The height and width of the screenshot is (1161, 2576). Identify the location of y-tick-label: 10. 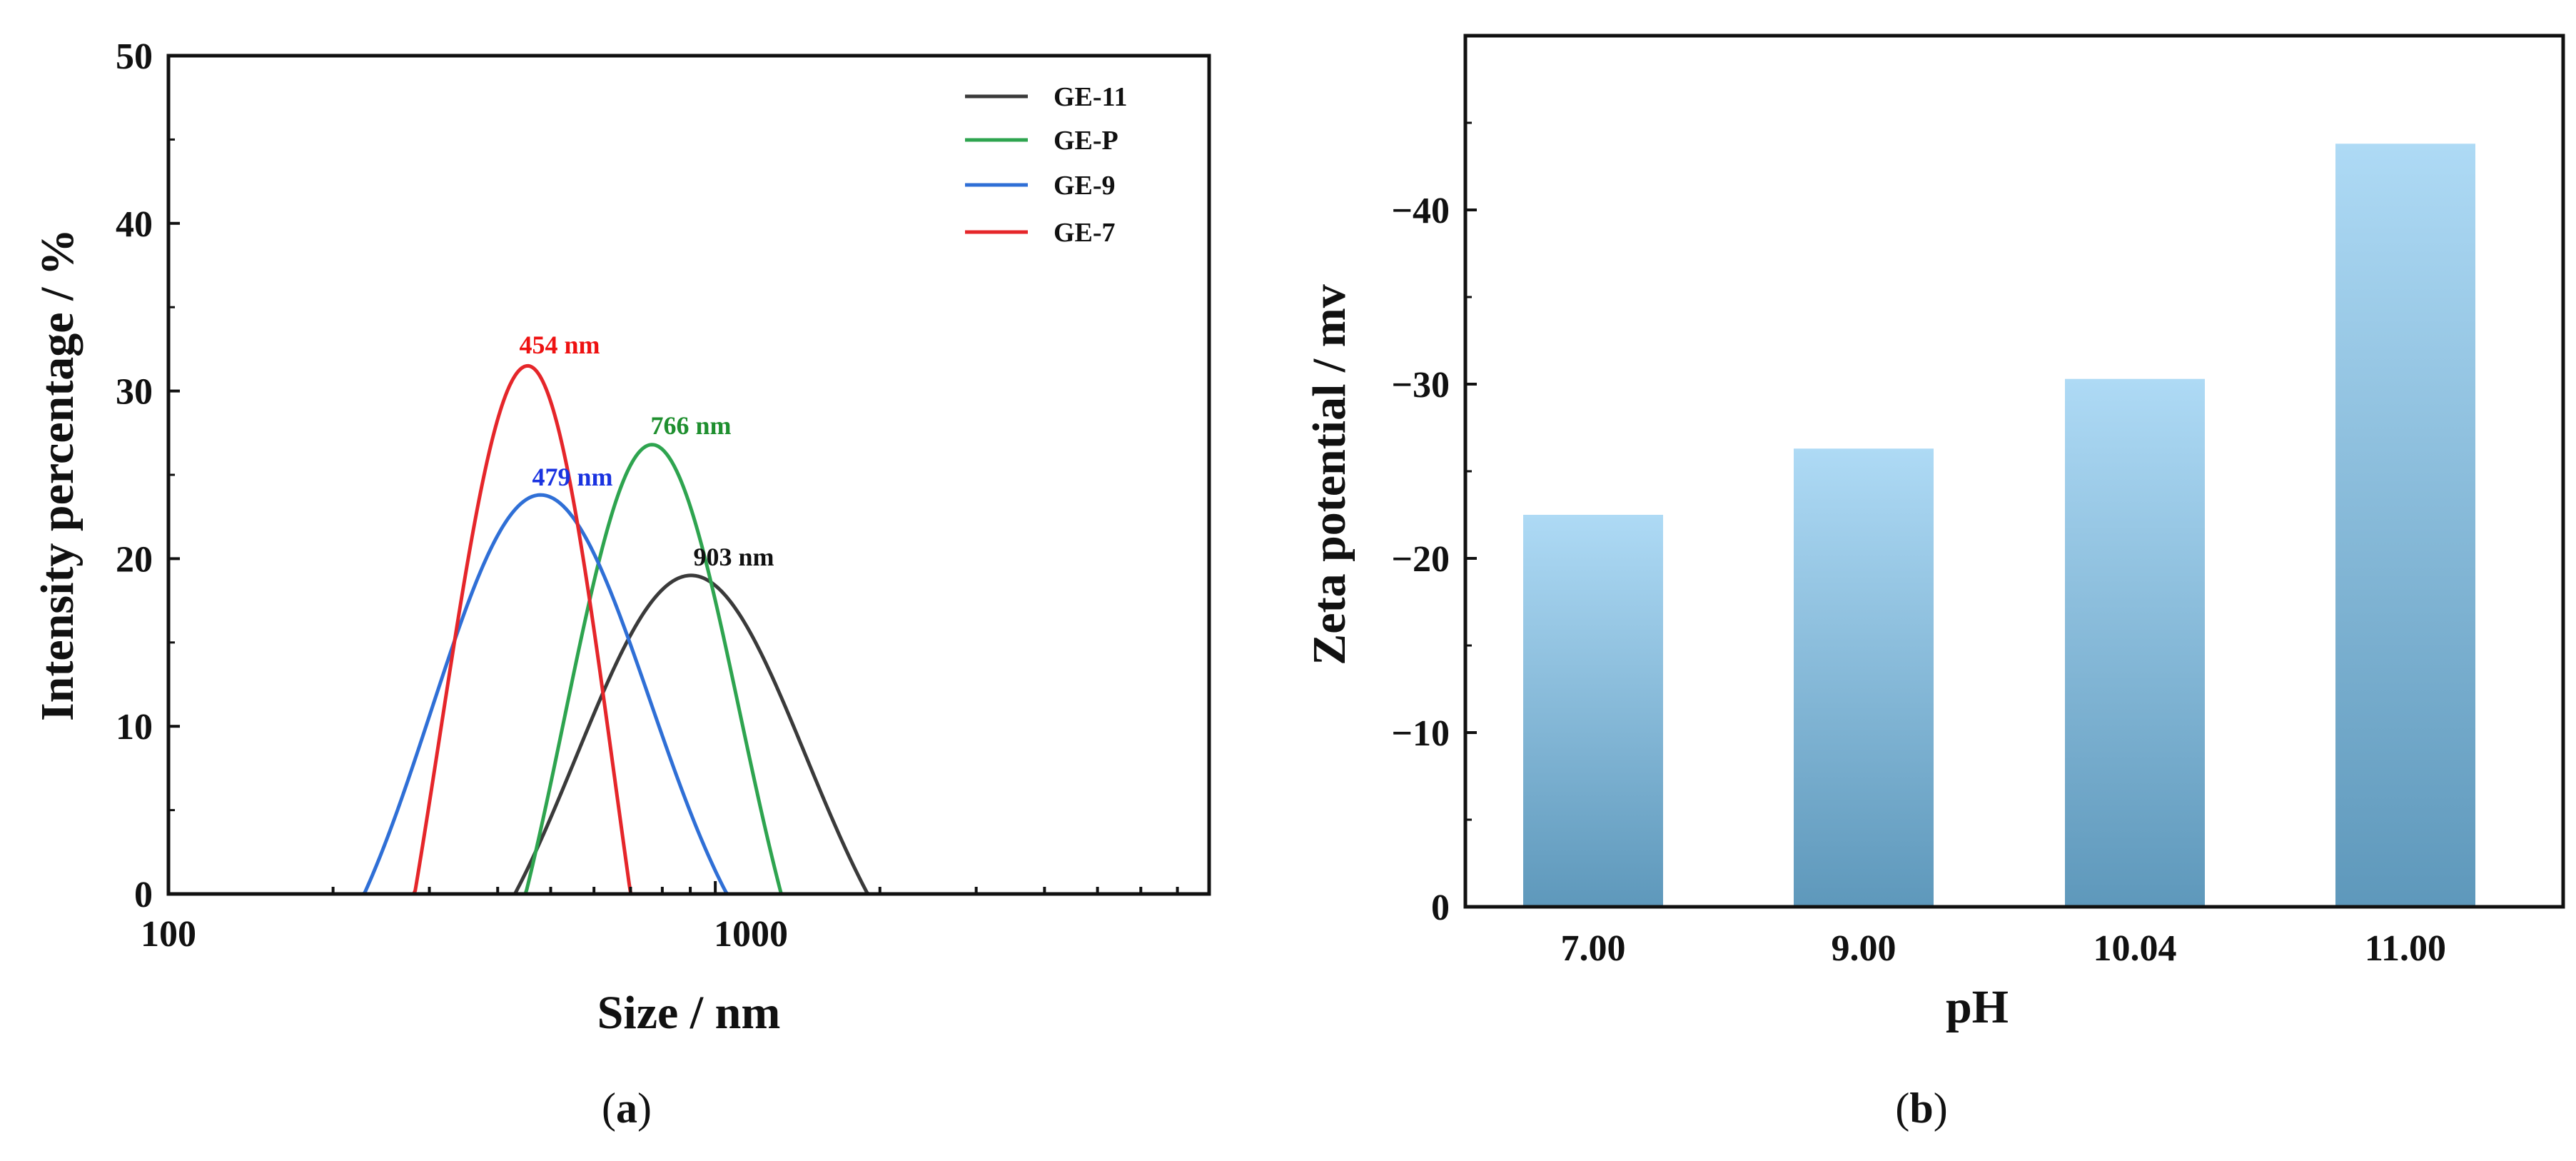
(134, 727).